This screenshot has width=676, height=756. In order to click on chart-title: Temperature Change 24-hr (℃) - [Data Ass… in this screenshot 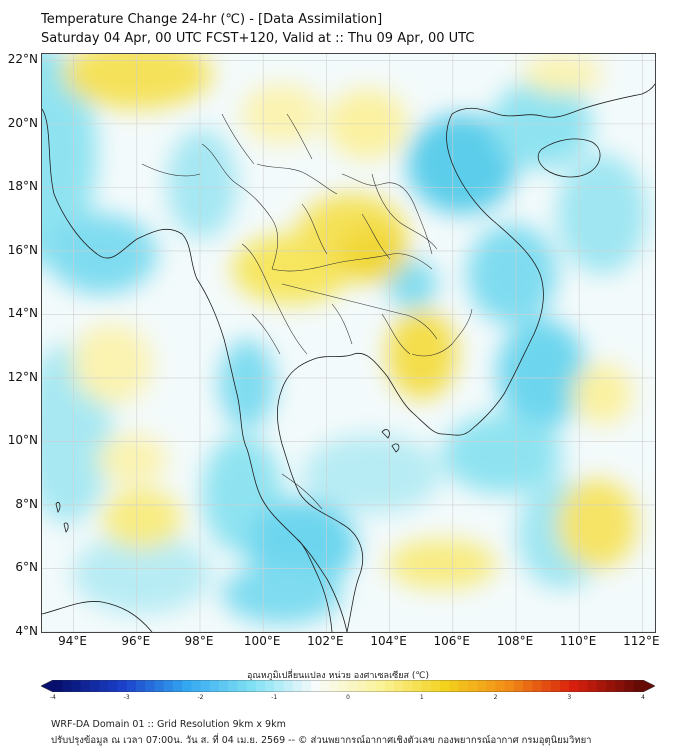, I will do `click(212, 19)`.